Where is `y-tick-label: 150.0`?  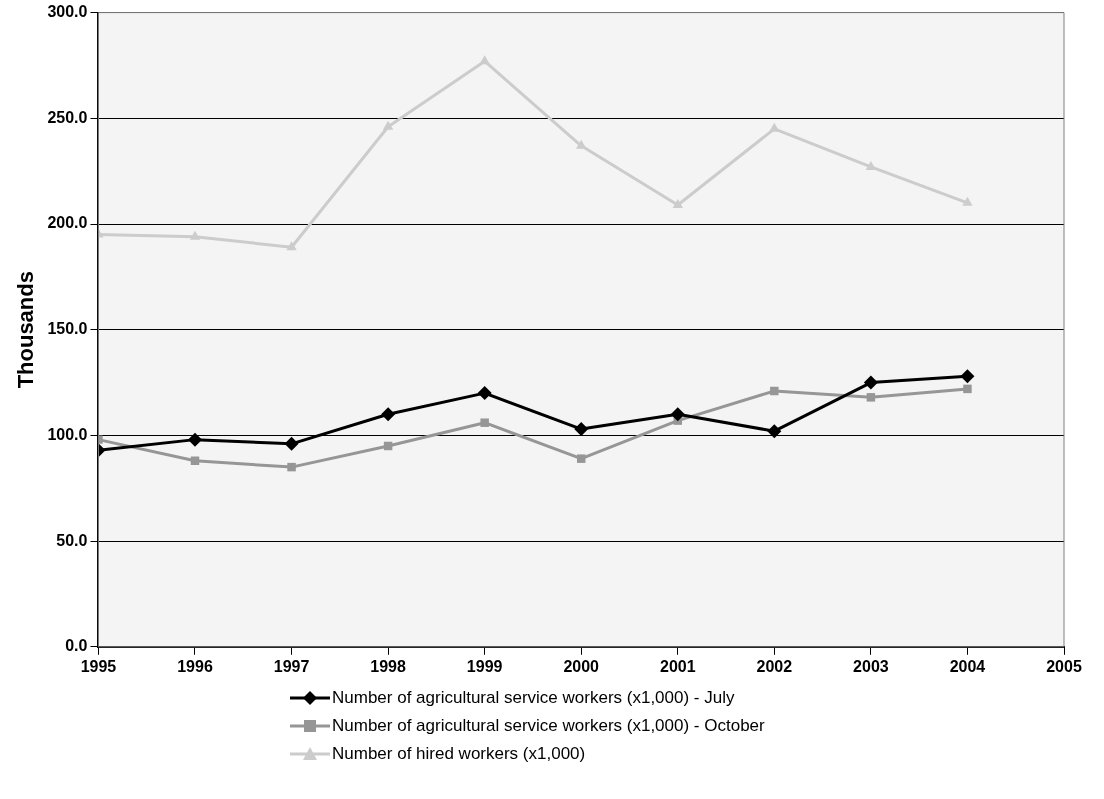 y-tick-label: 150.0 is located at coordinates (67, 329).